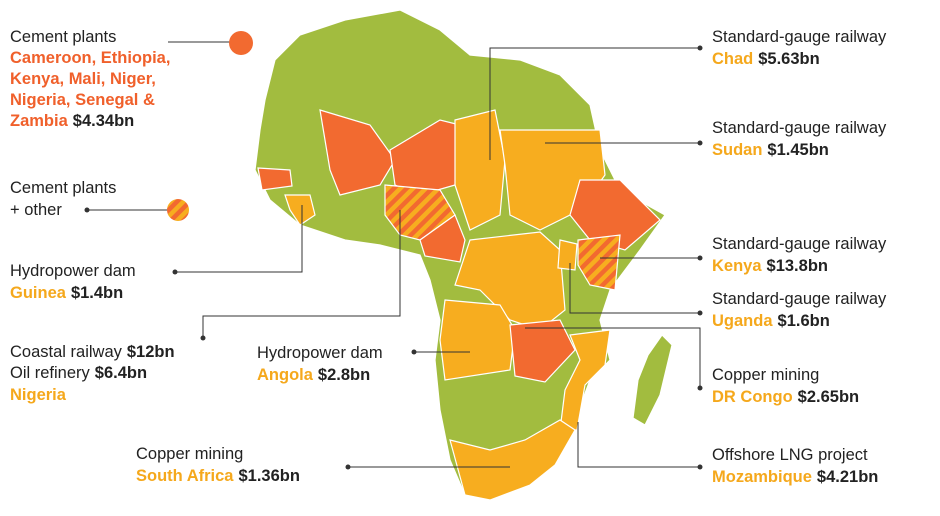 This screenshot has height=516, width=940. What do you see at coordinates (66, 352) in the screenshot?
I see `project: Coastal railway` at bounding box center [66, 352].